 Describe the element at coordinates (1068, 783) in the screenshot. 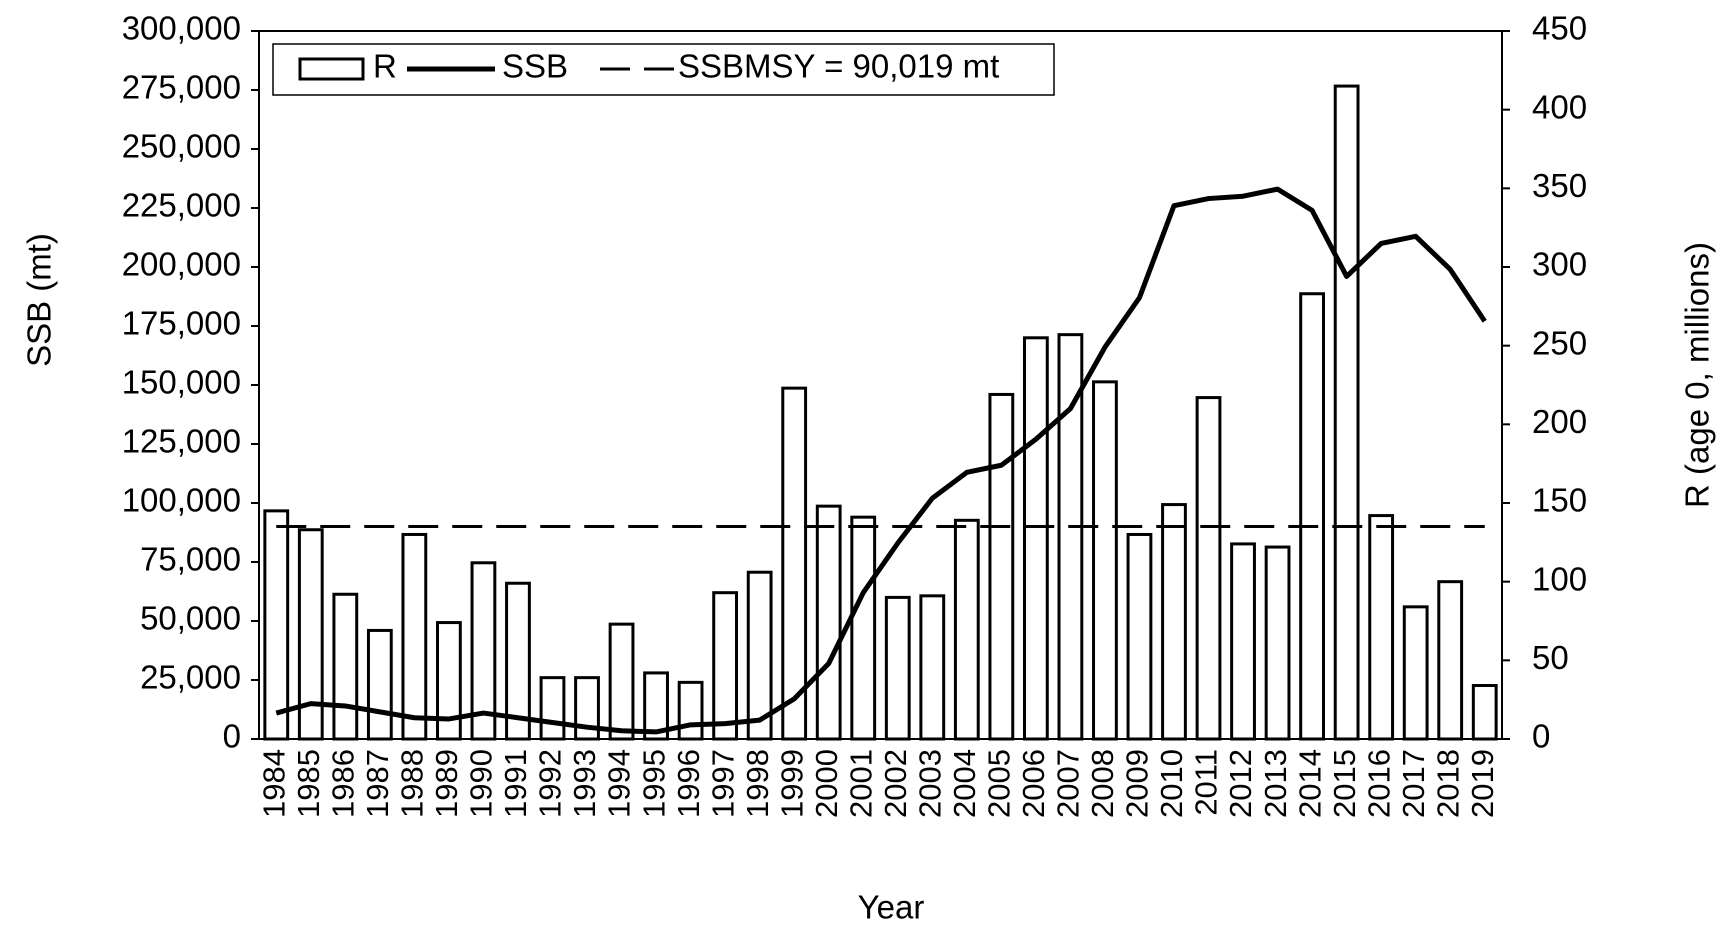

I see `x-tick-label: 2007` at that location.